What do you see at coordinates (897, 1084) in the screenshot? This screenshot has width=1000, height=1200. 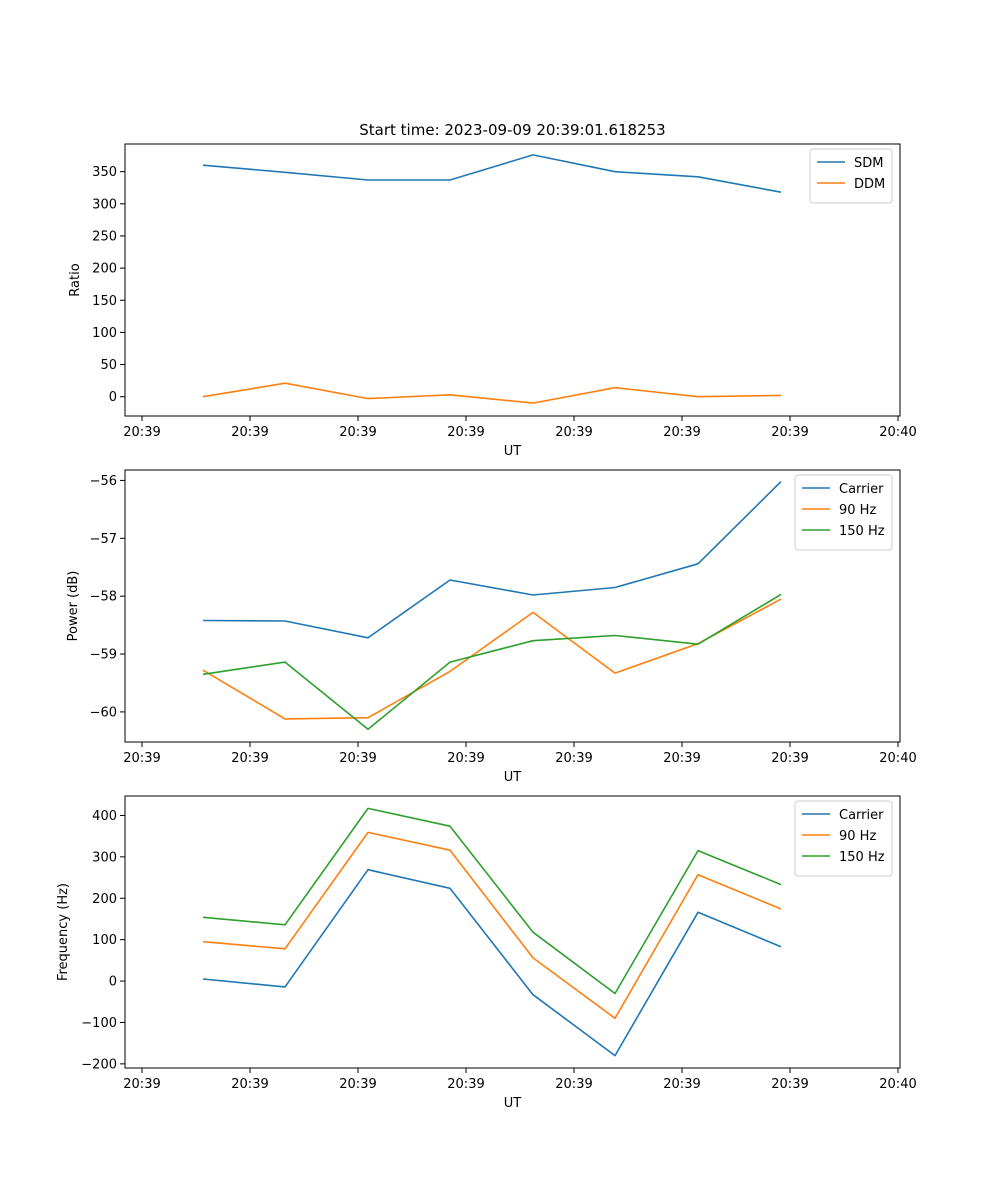 I see `frequency-x-tick-label: 20:40` at bounding box center [897, 1084].